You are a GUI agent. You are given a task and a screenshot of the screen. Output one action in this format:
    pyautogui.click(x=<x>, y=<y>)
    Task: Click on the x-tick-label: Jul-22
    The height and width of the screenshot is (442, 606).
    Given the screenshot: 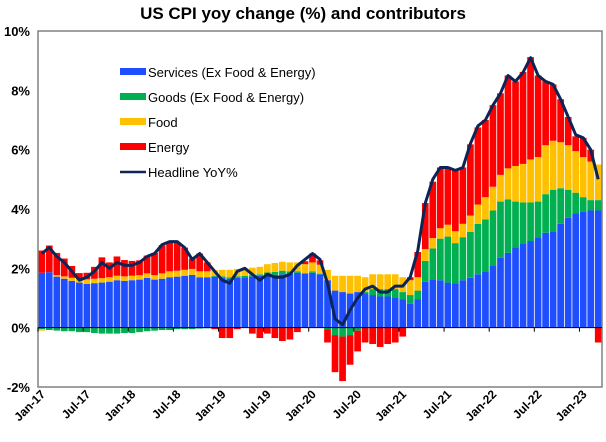 What is the action you would take?
    pyautogui.click(x=527, y=404)
    